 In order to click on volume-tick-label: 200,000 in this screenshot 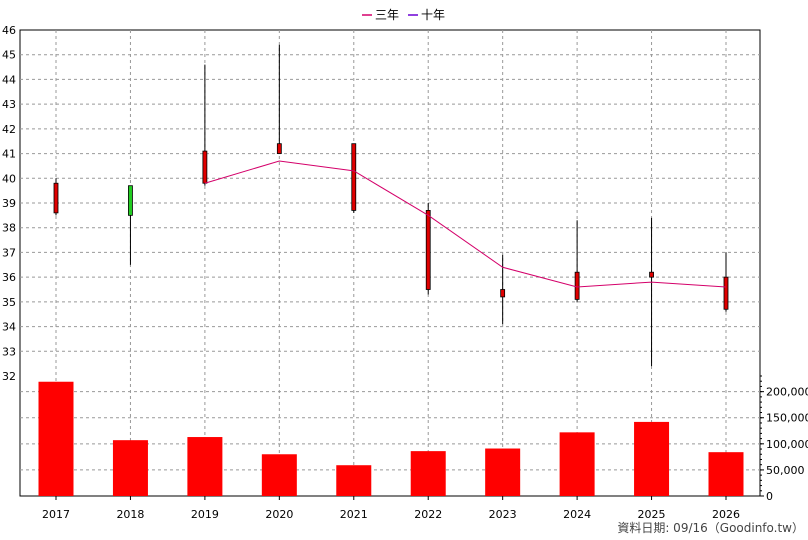, I will do `click(787, 392)`.